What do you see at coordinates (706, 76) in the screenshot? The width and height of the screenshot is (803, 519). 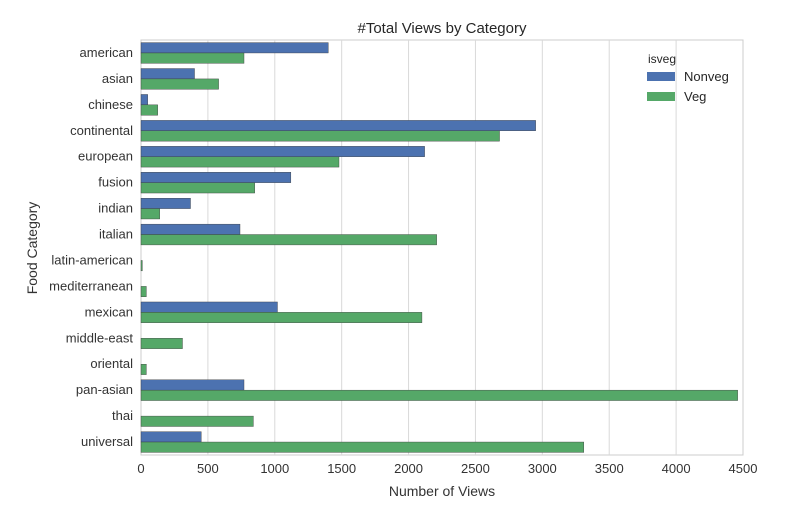 I see `legend-label-nonveg: Nonveg` at bounding box center [706, 76].